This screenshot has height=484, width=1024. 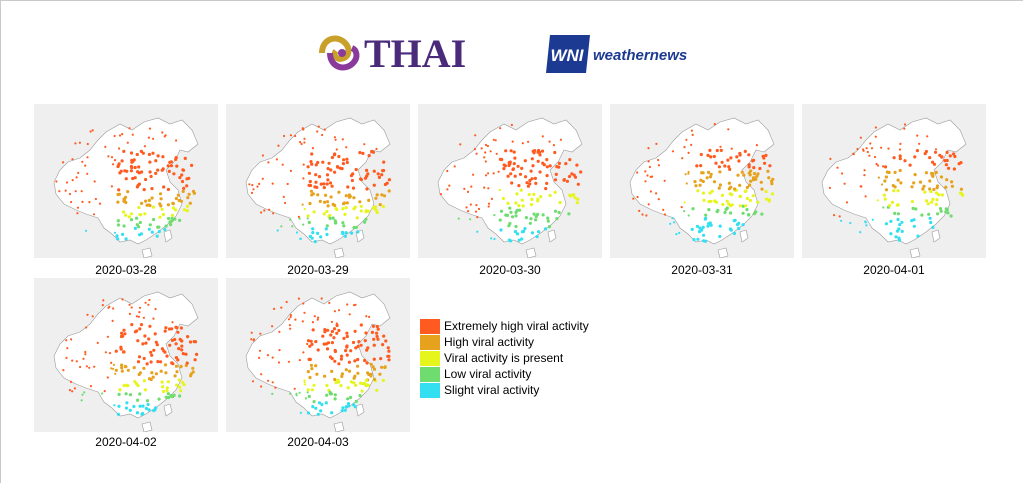 I want to click on map-date-label: 2020-04-01, so click(x=894, y=270).